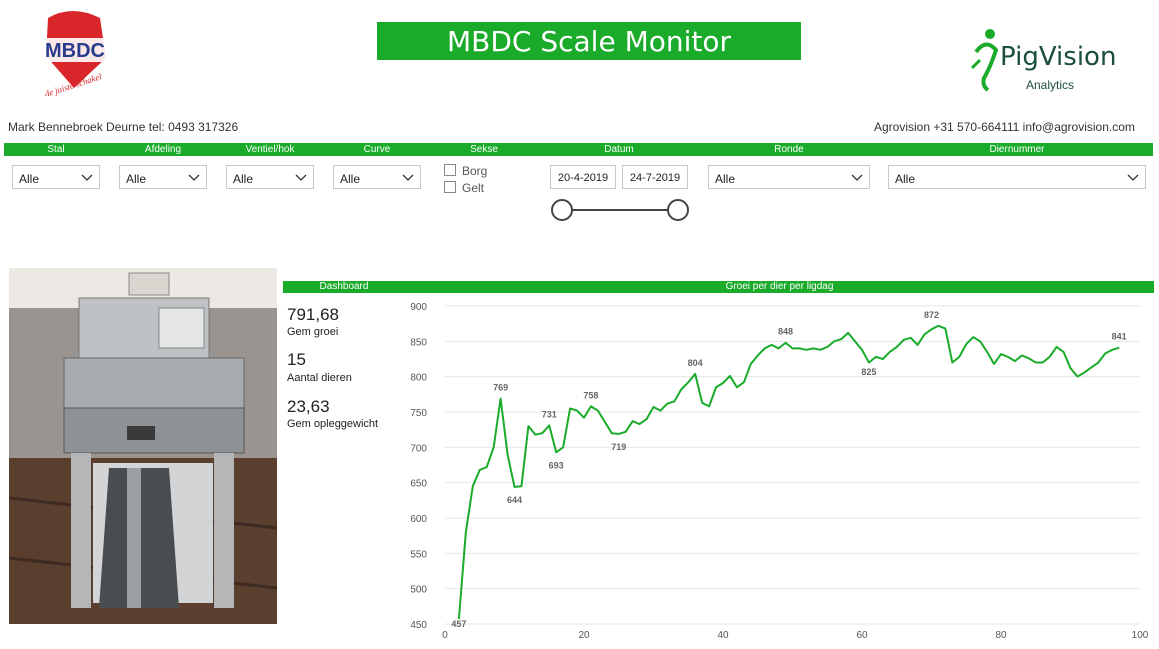  Describe the element at coordinates (344, 287) in the screenshot. I see `dashboard-header: Dashboard` at that location.